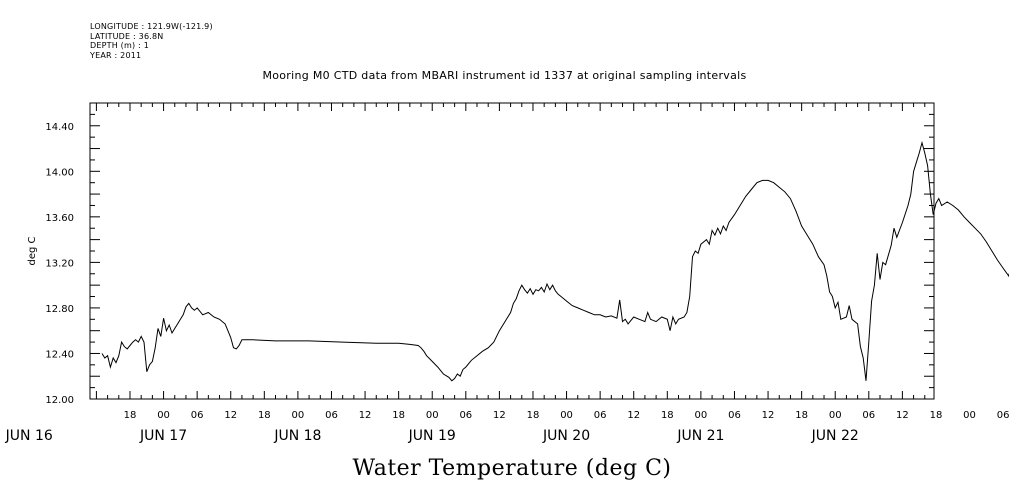 This screenshot has width=1009, height=504. What do you see at coordinates (512, 468) in the screenshot?
I see `x-axis-title: Water Temperature (deg C)` at bounding box center [512, 468].